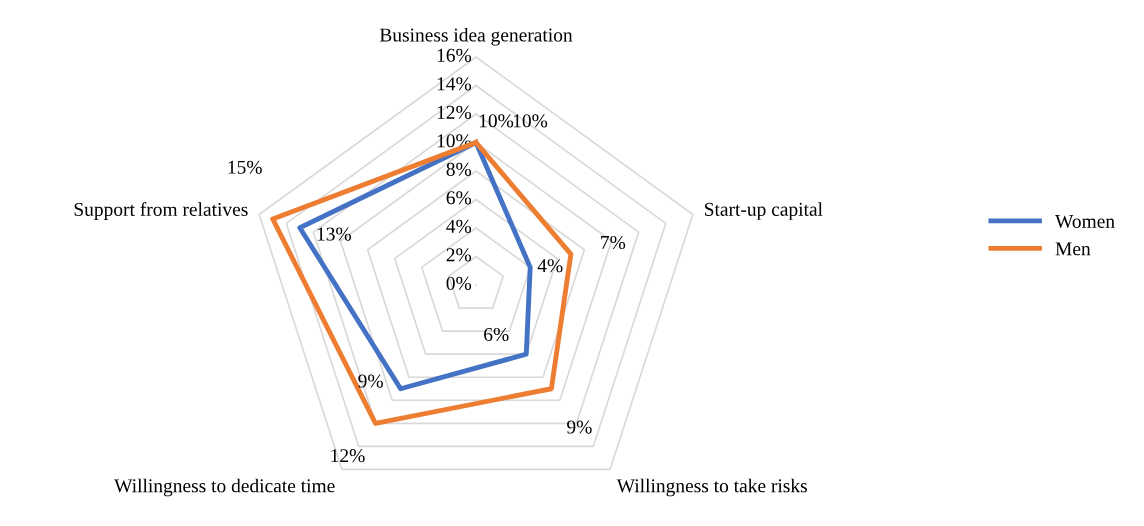  I want to click on text: 6%, so click(496, 334).